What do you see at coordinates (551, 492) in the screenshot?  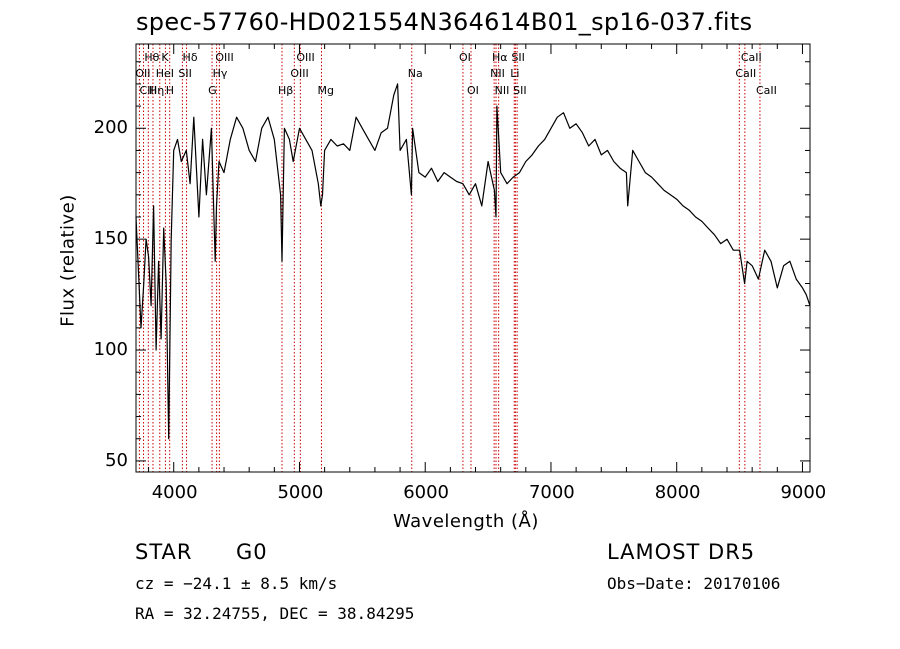 I see `x-tick-label: 7000` at bounding box center [551, 492].